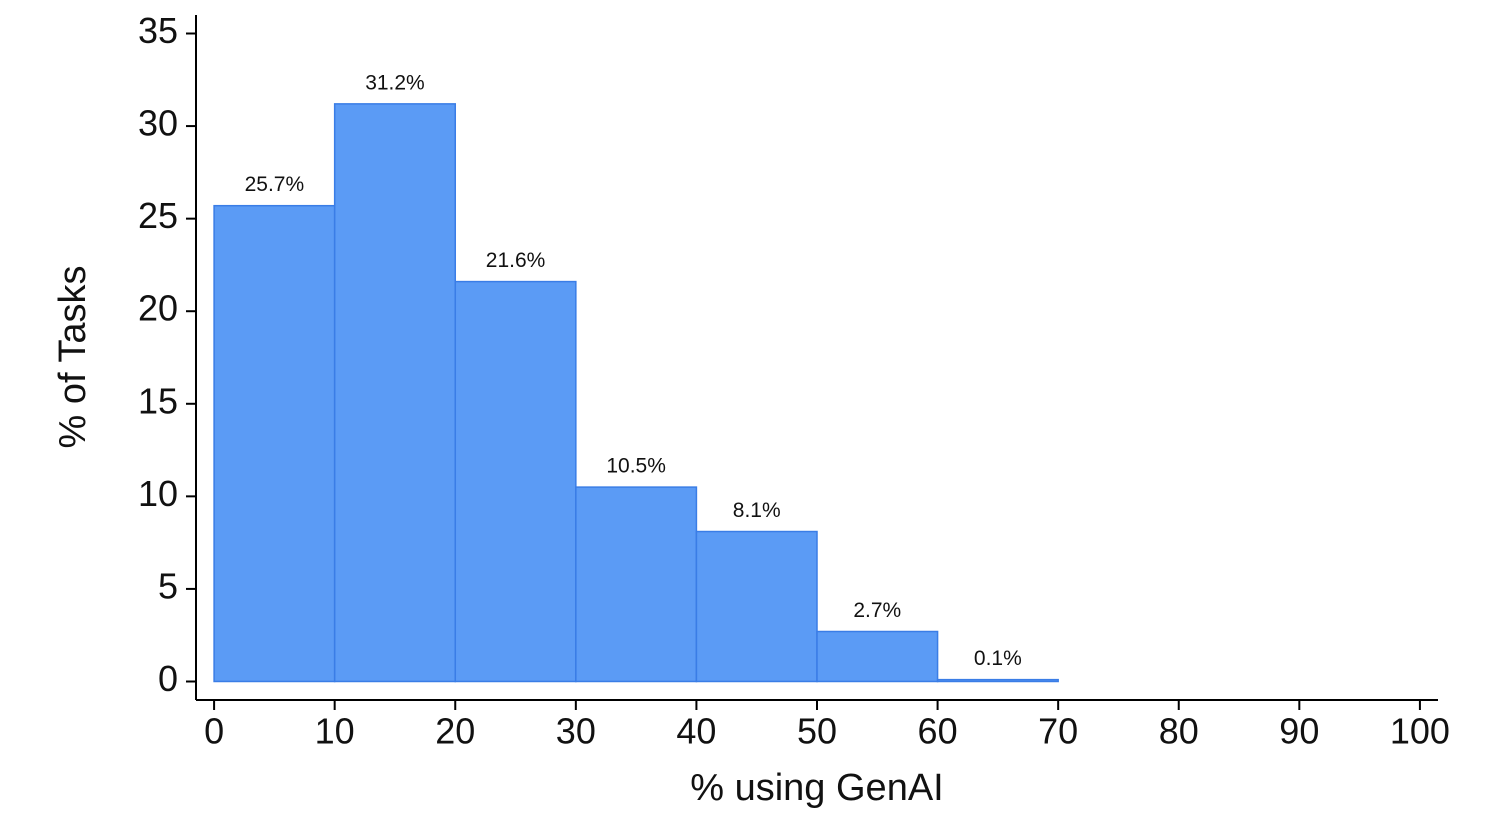 This screenshot has width=1504, height=828. Describe the element at coordinates (335, 731) in the screenshot. I see `x-tick-label: 10` at that location.